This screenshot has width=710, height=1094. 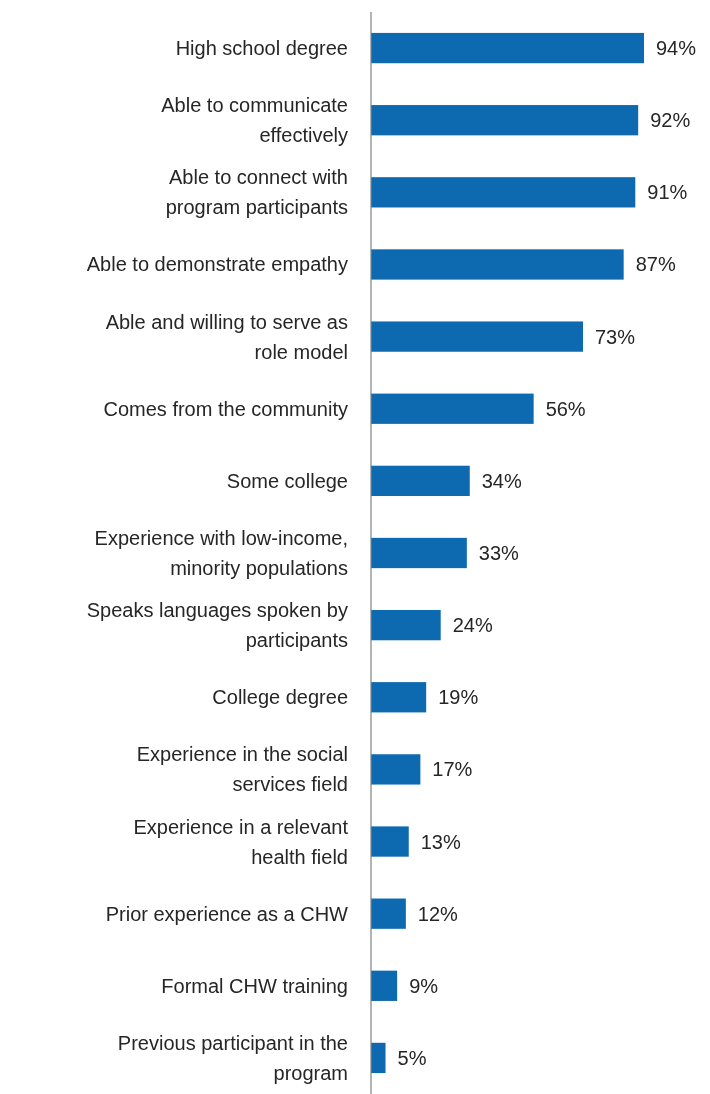 What do you see at coordinates (655, 264) in the screenshot?
I see `data-label: 87%` at bounding box center [655, 264].